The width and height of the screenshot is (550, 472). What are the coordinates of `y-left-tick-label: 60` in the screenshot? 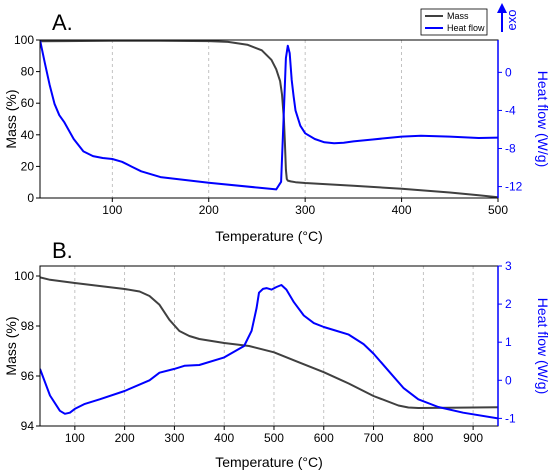 It's located at (28, 103).